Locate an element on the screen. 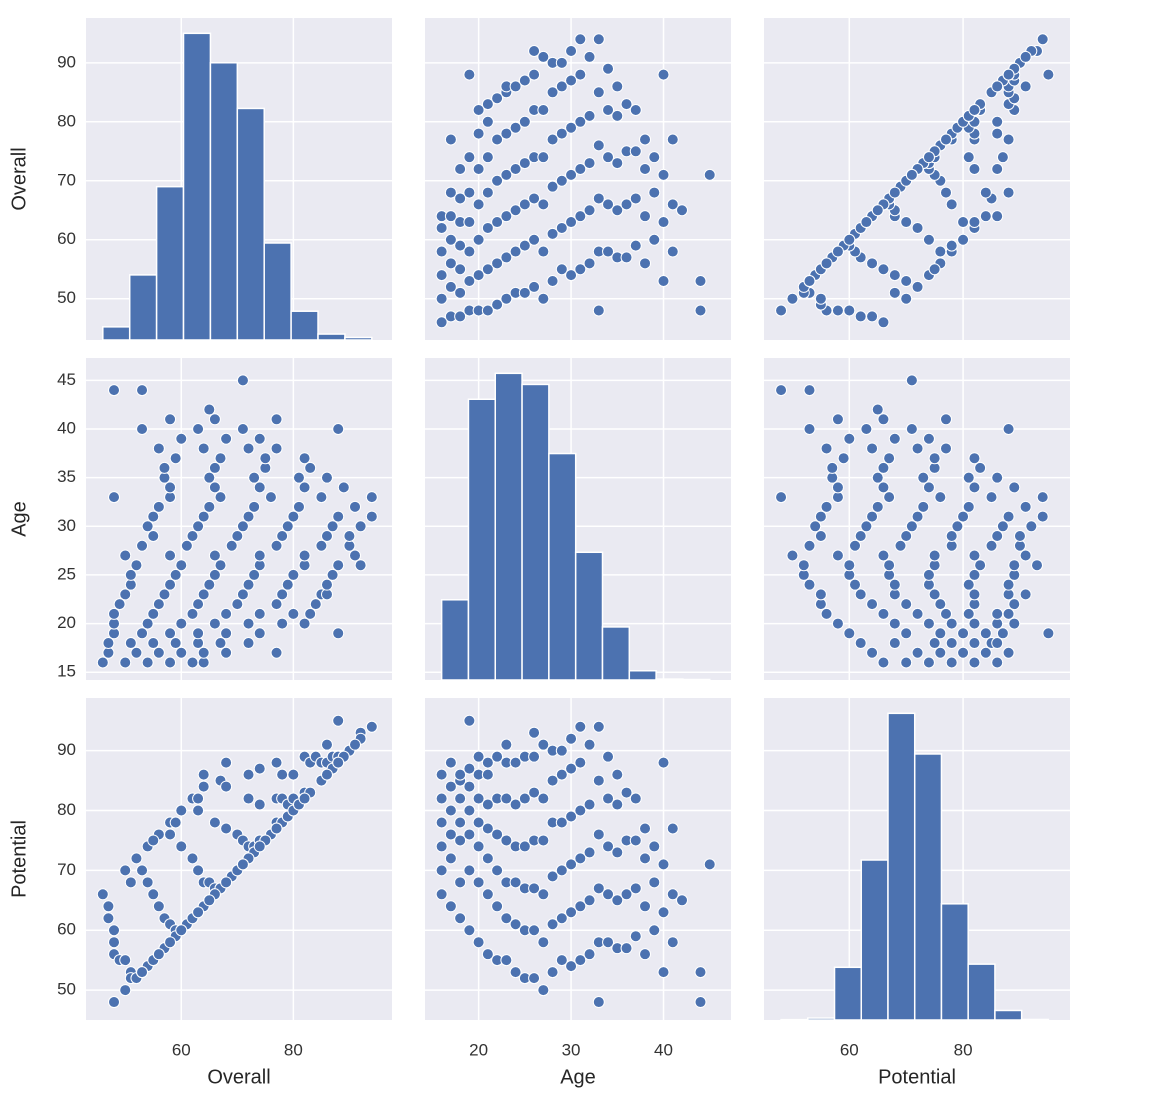  panel is located at coordinates (239, 859).